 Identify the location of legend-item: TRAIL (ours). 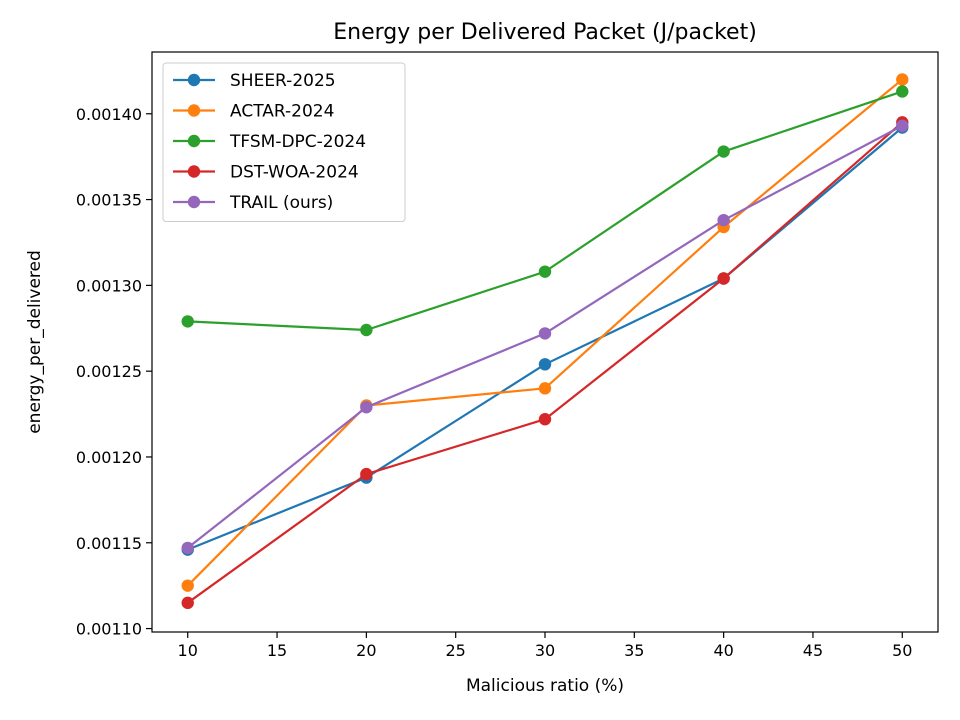
(253, 203).